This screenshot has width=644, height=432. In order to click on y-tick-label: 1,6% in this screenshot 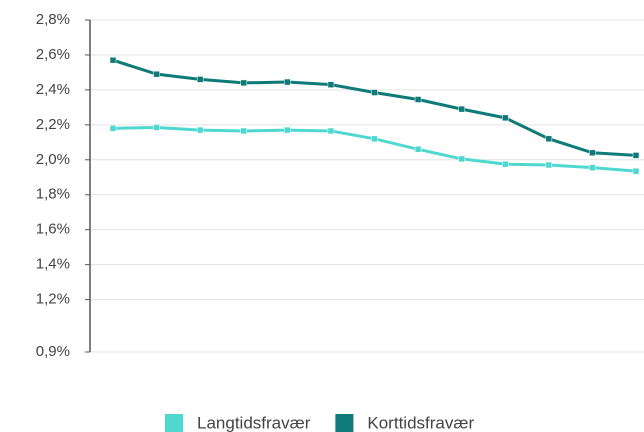, I will do `click(53, 229)`.